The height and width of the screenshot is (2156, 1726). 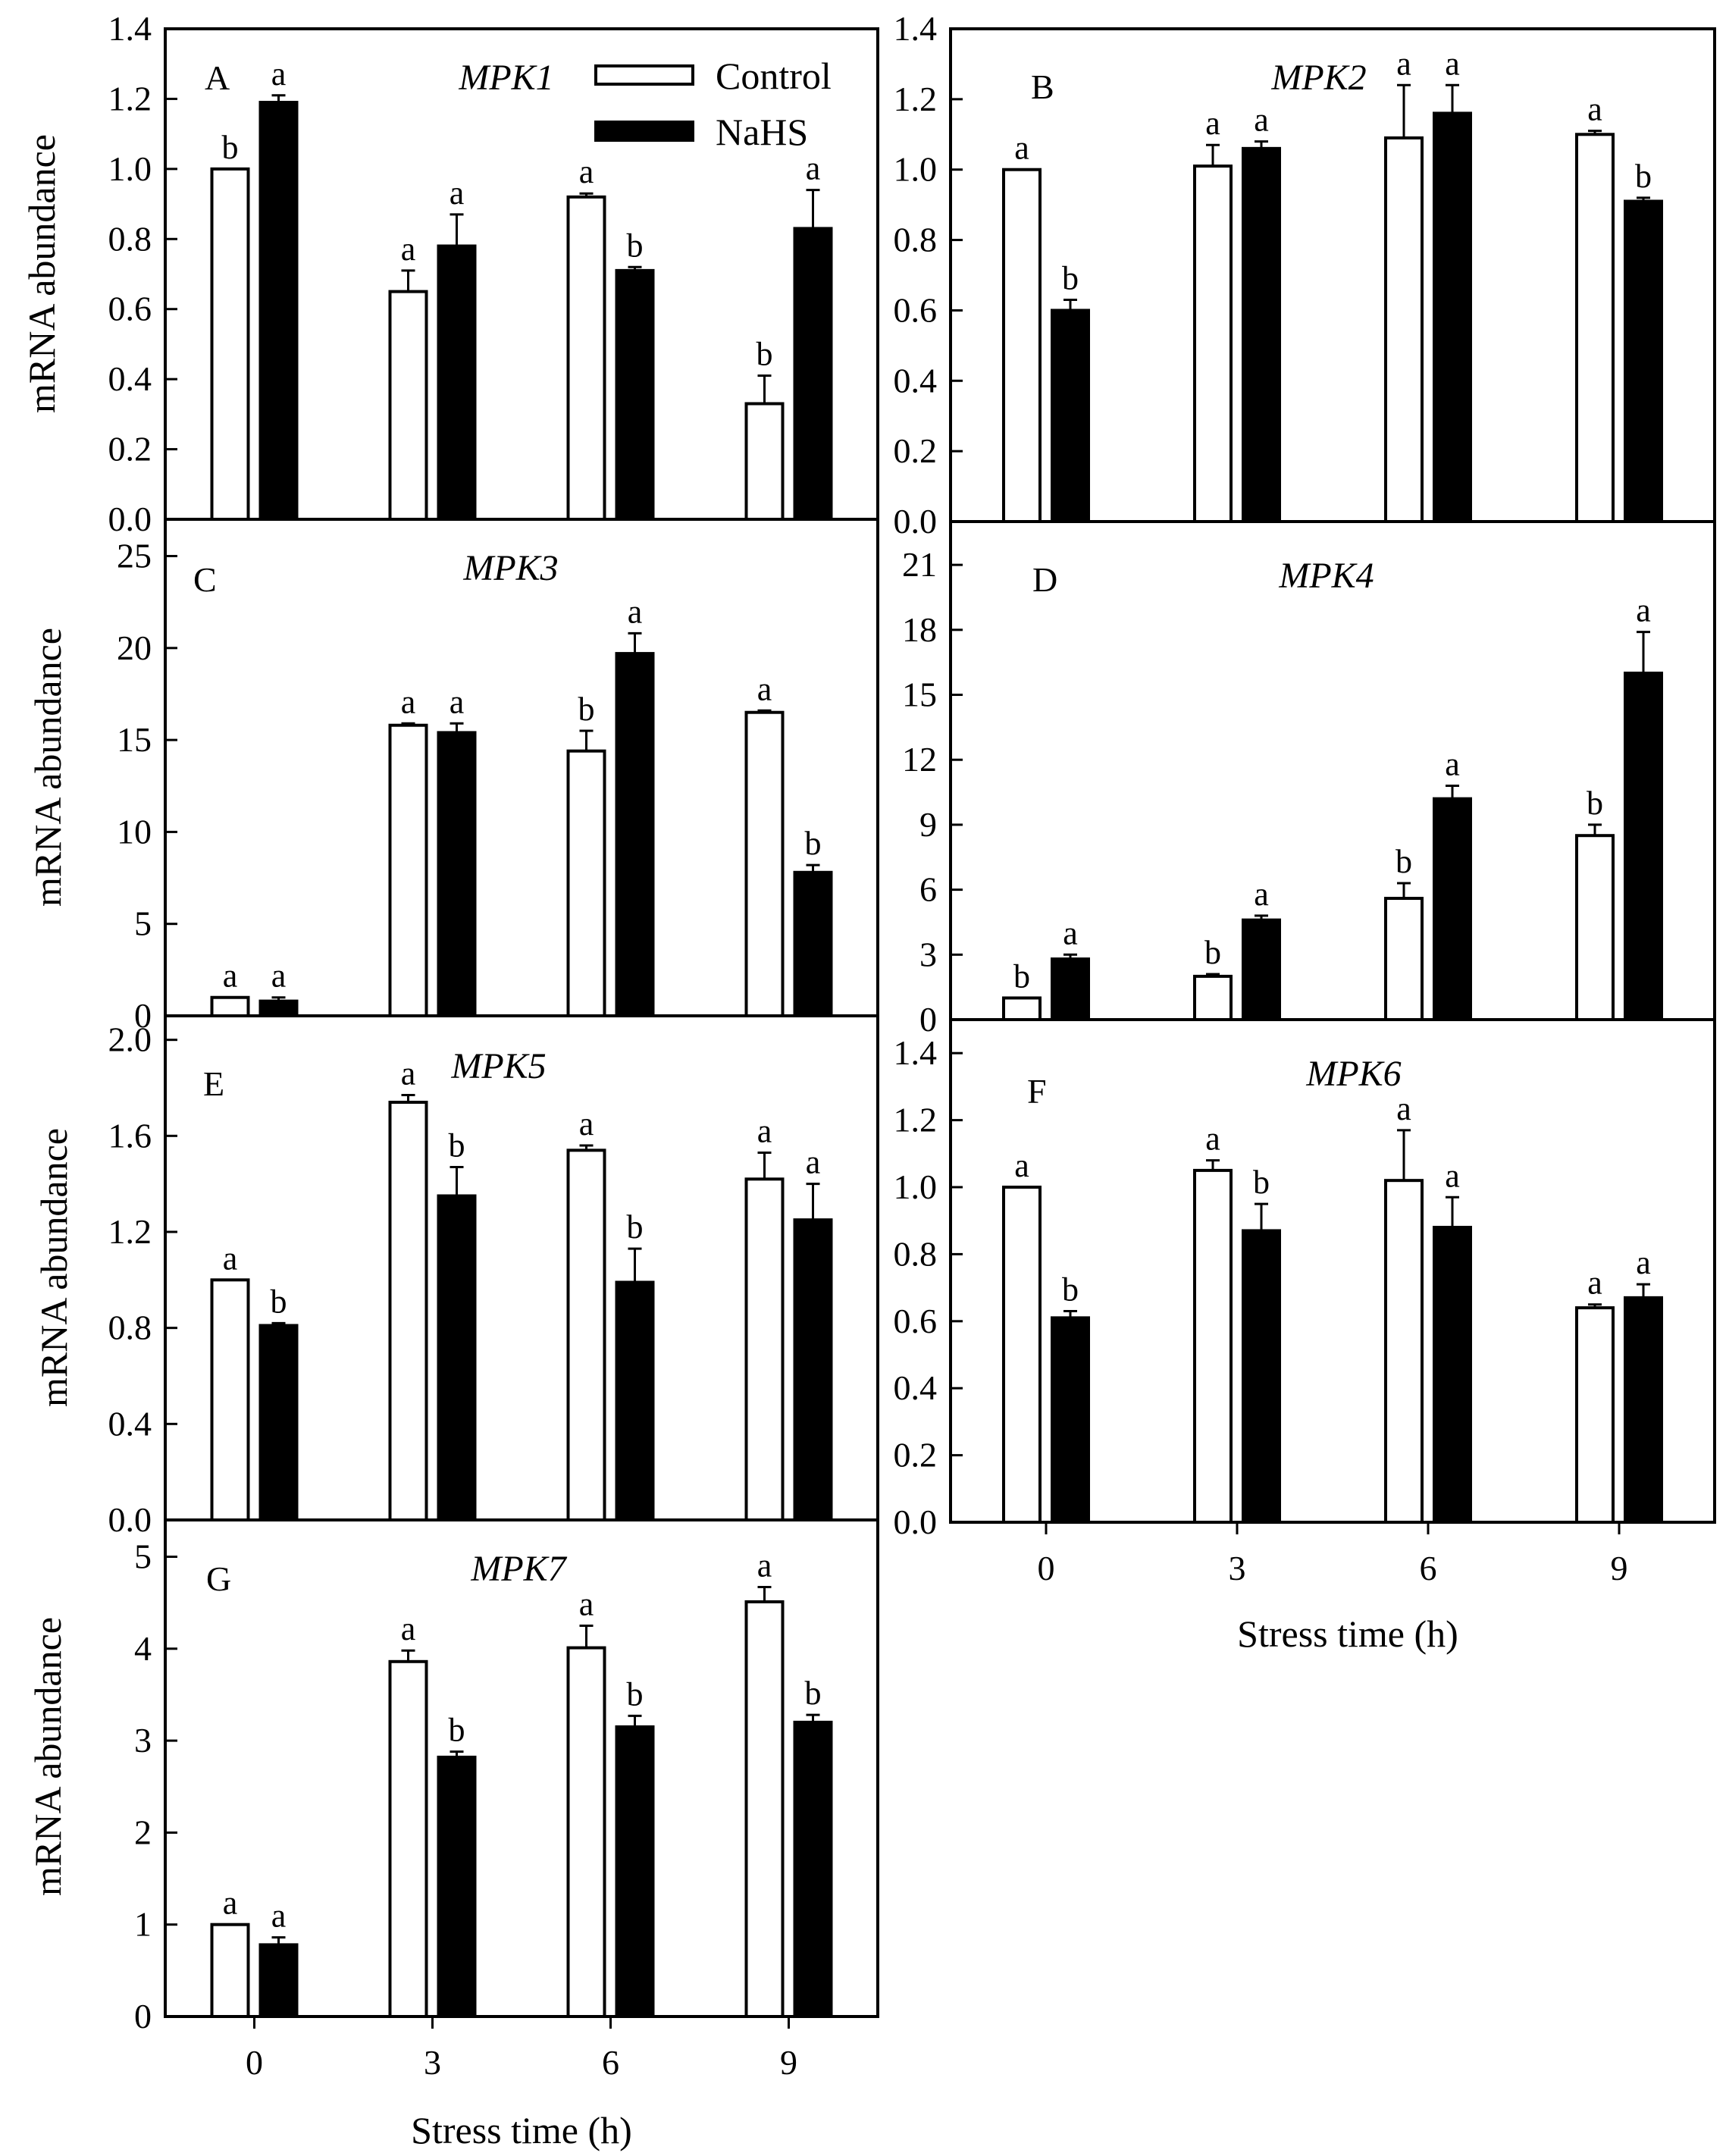 I want to click on panel-f-frame, so click(x=1333, y=1271).